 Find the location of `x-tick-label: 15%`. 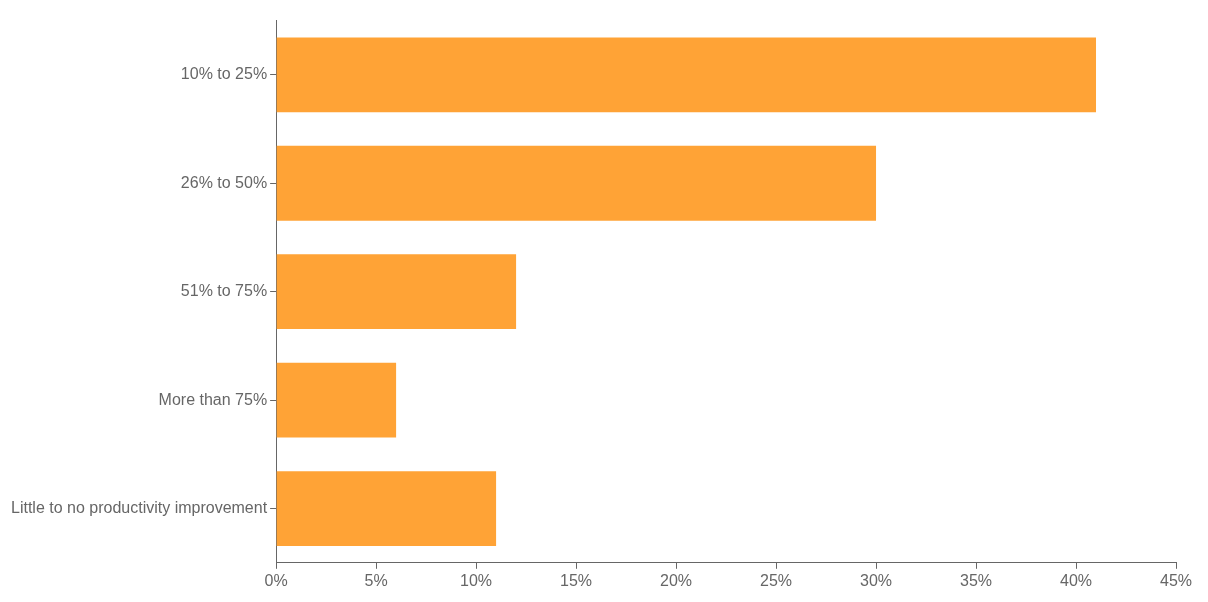

x-tick-label: 15% is located at coordinates (576, 580).